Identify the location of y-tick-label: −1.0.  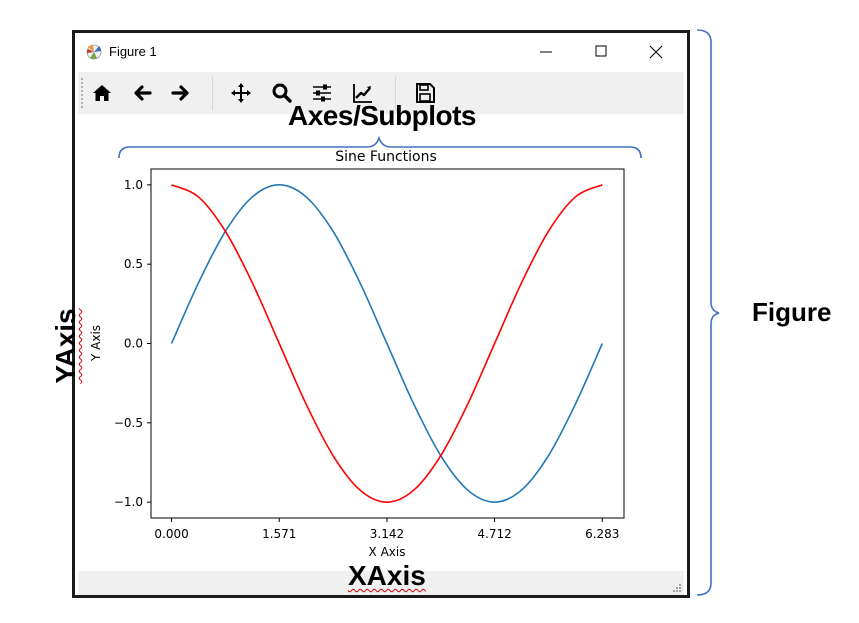
(128, 502).